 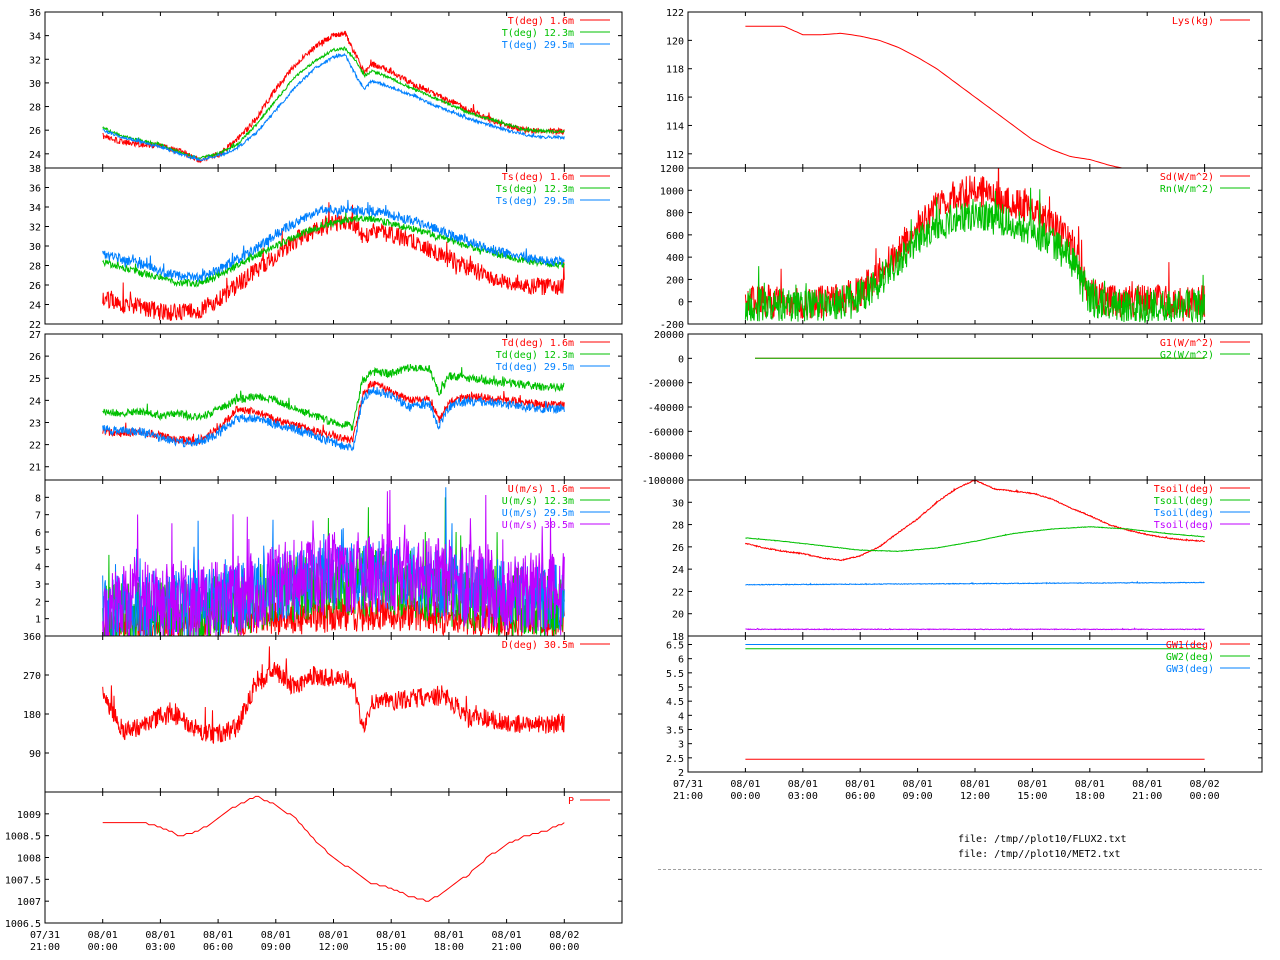 I want to click on legend-label: D(deg) 30.5m, so click(x=538, y=645).